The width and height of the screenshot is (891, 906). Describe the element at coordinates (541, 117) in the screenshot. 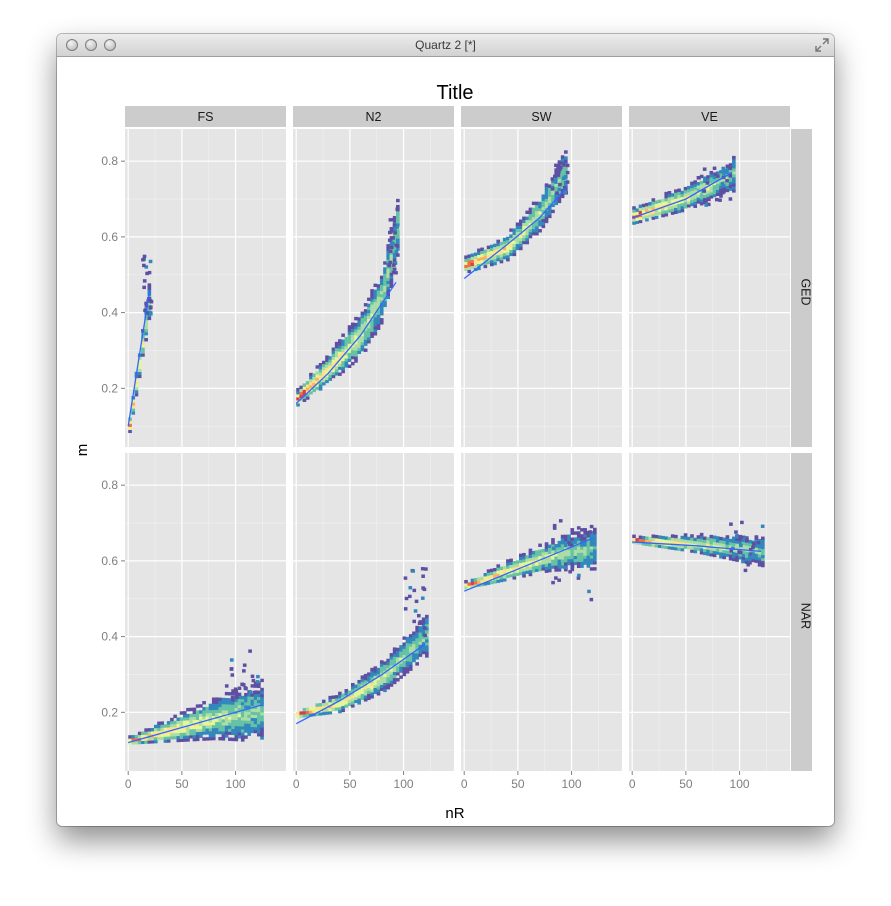

I see `facet-label-SW: SW` at that location.